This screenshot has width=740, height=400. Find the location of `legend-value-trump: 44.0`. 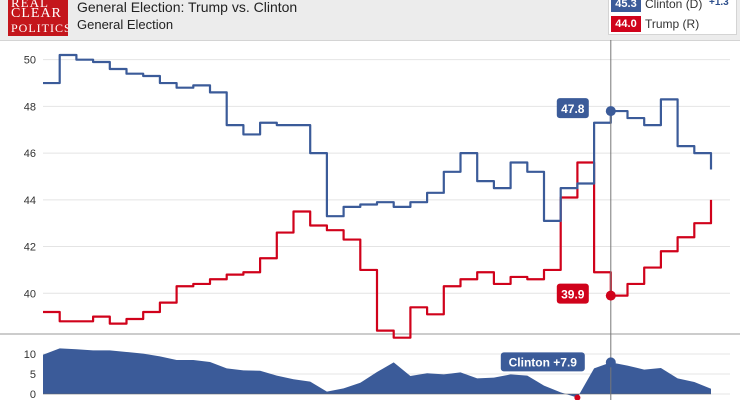

legend-value-trump: 44.0 is located at coordinates (626, 24).